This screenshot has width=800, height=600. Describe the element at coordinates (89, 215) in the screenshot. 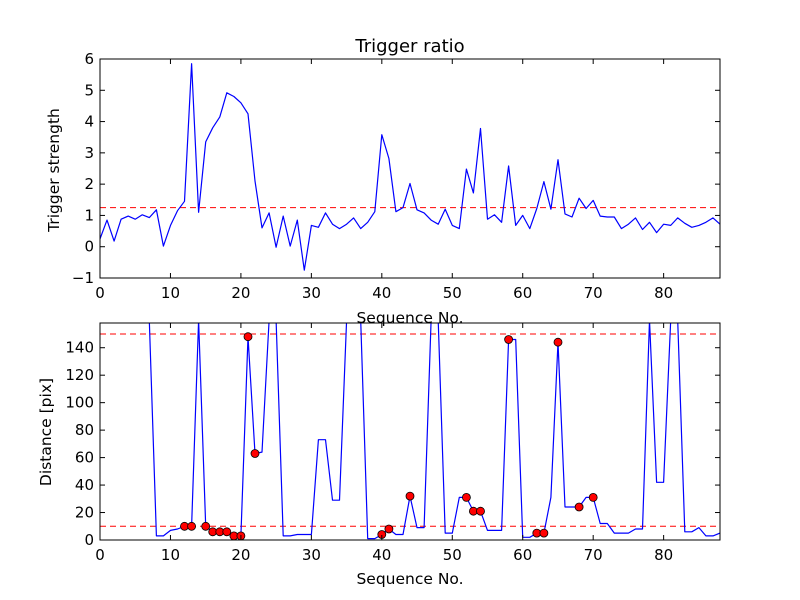

I see `y-tick-label: 1` at that location.